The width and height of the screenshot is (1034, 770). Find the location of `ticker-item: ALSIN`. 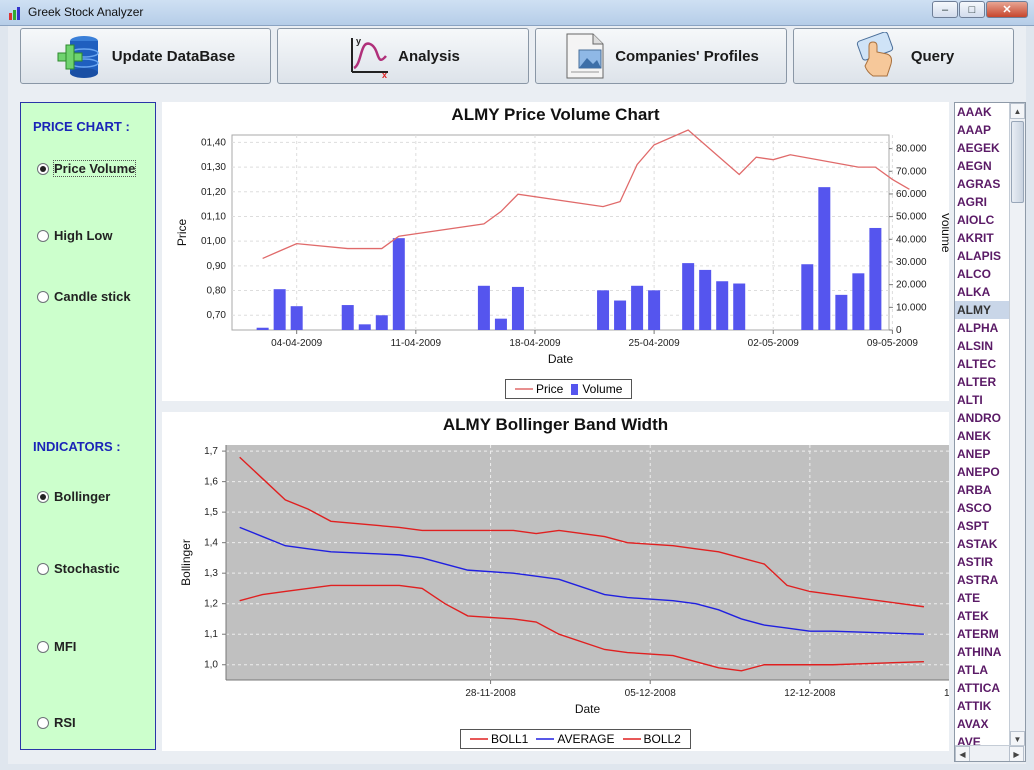

ticker-item: ALSIN is located at coordinates (975, 346).